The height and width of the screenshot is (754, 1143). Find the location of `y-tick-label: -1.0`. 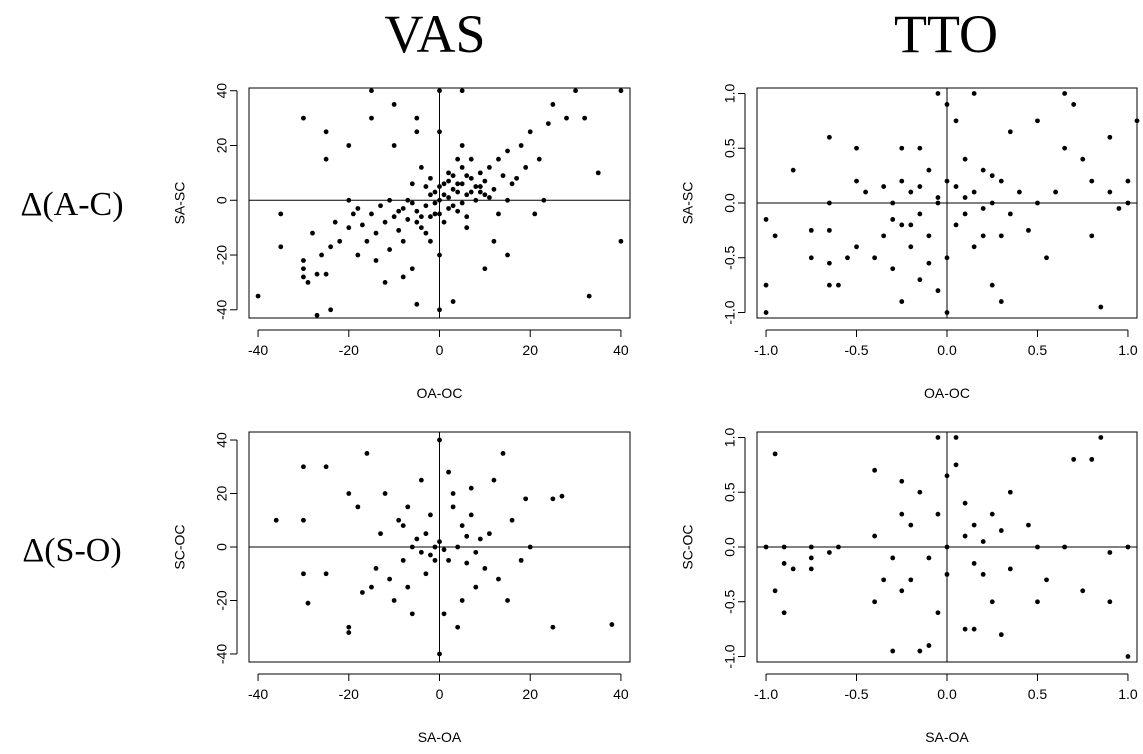

y-tick-label: -1.0 is located at coordinates (730, 656).